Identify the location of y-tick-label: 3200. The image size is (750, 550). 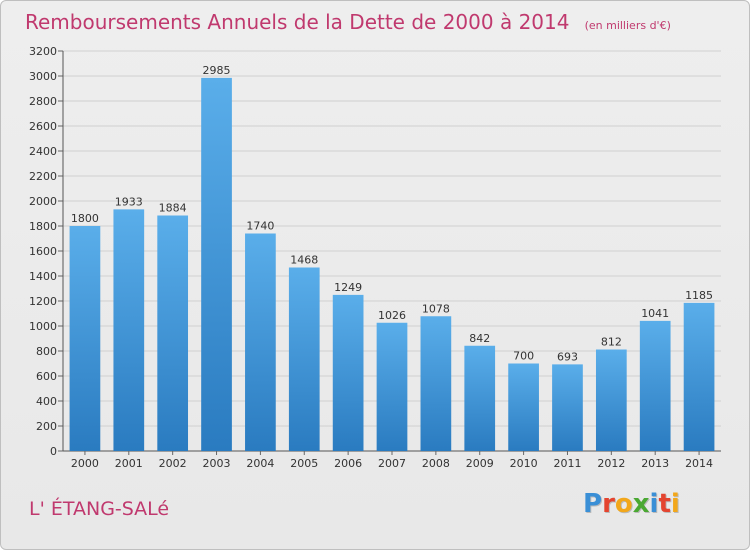
(43, 51).